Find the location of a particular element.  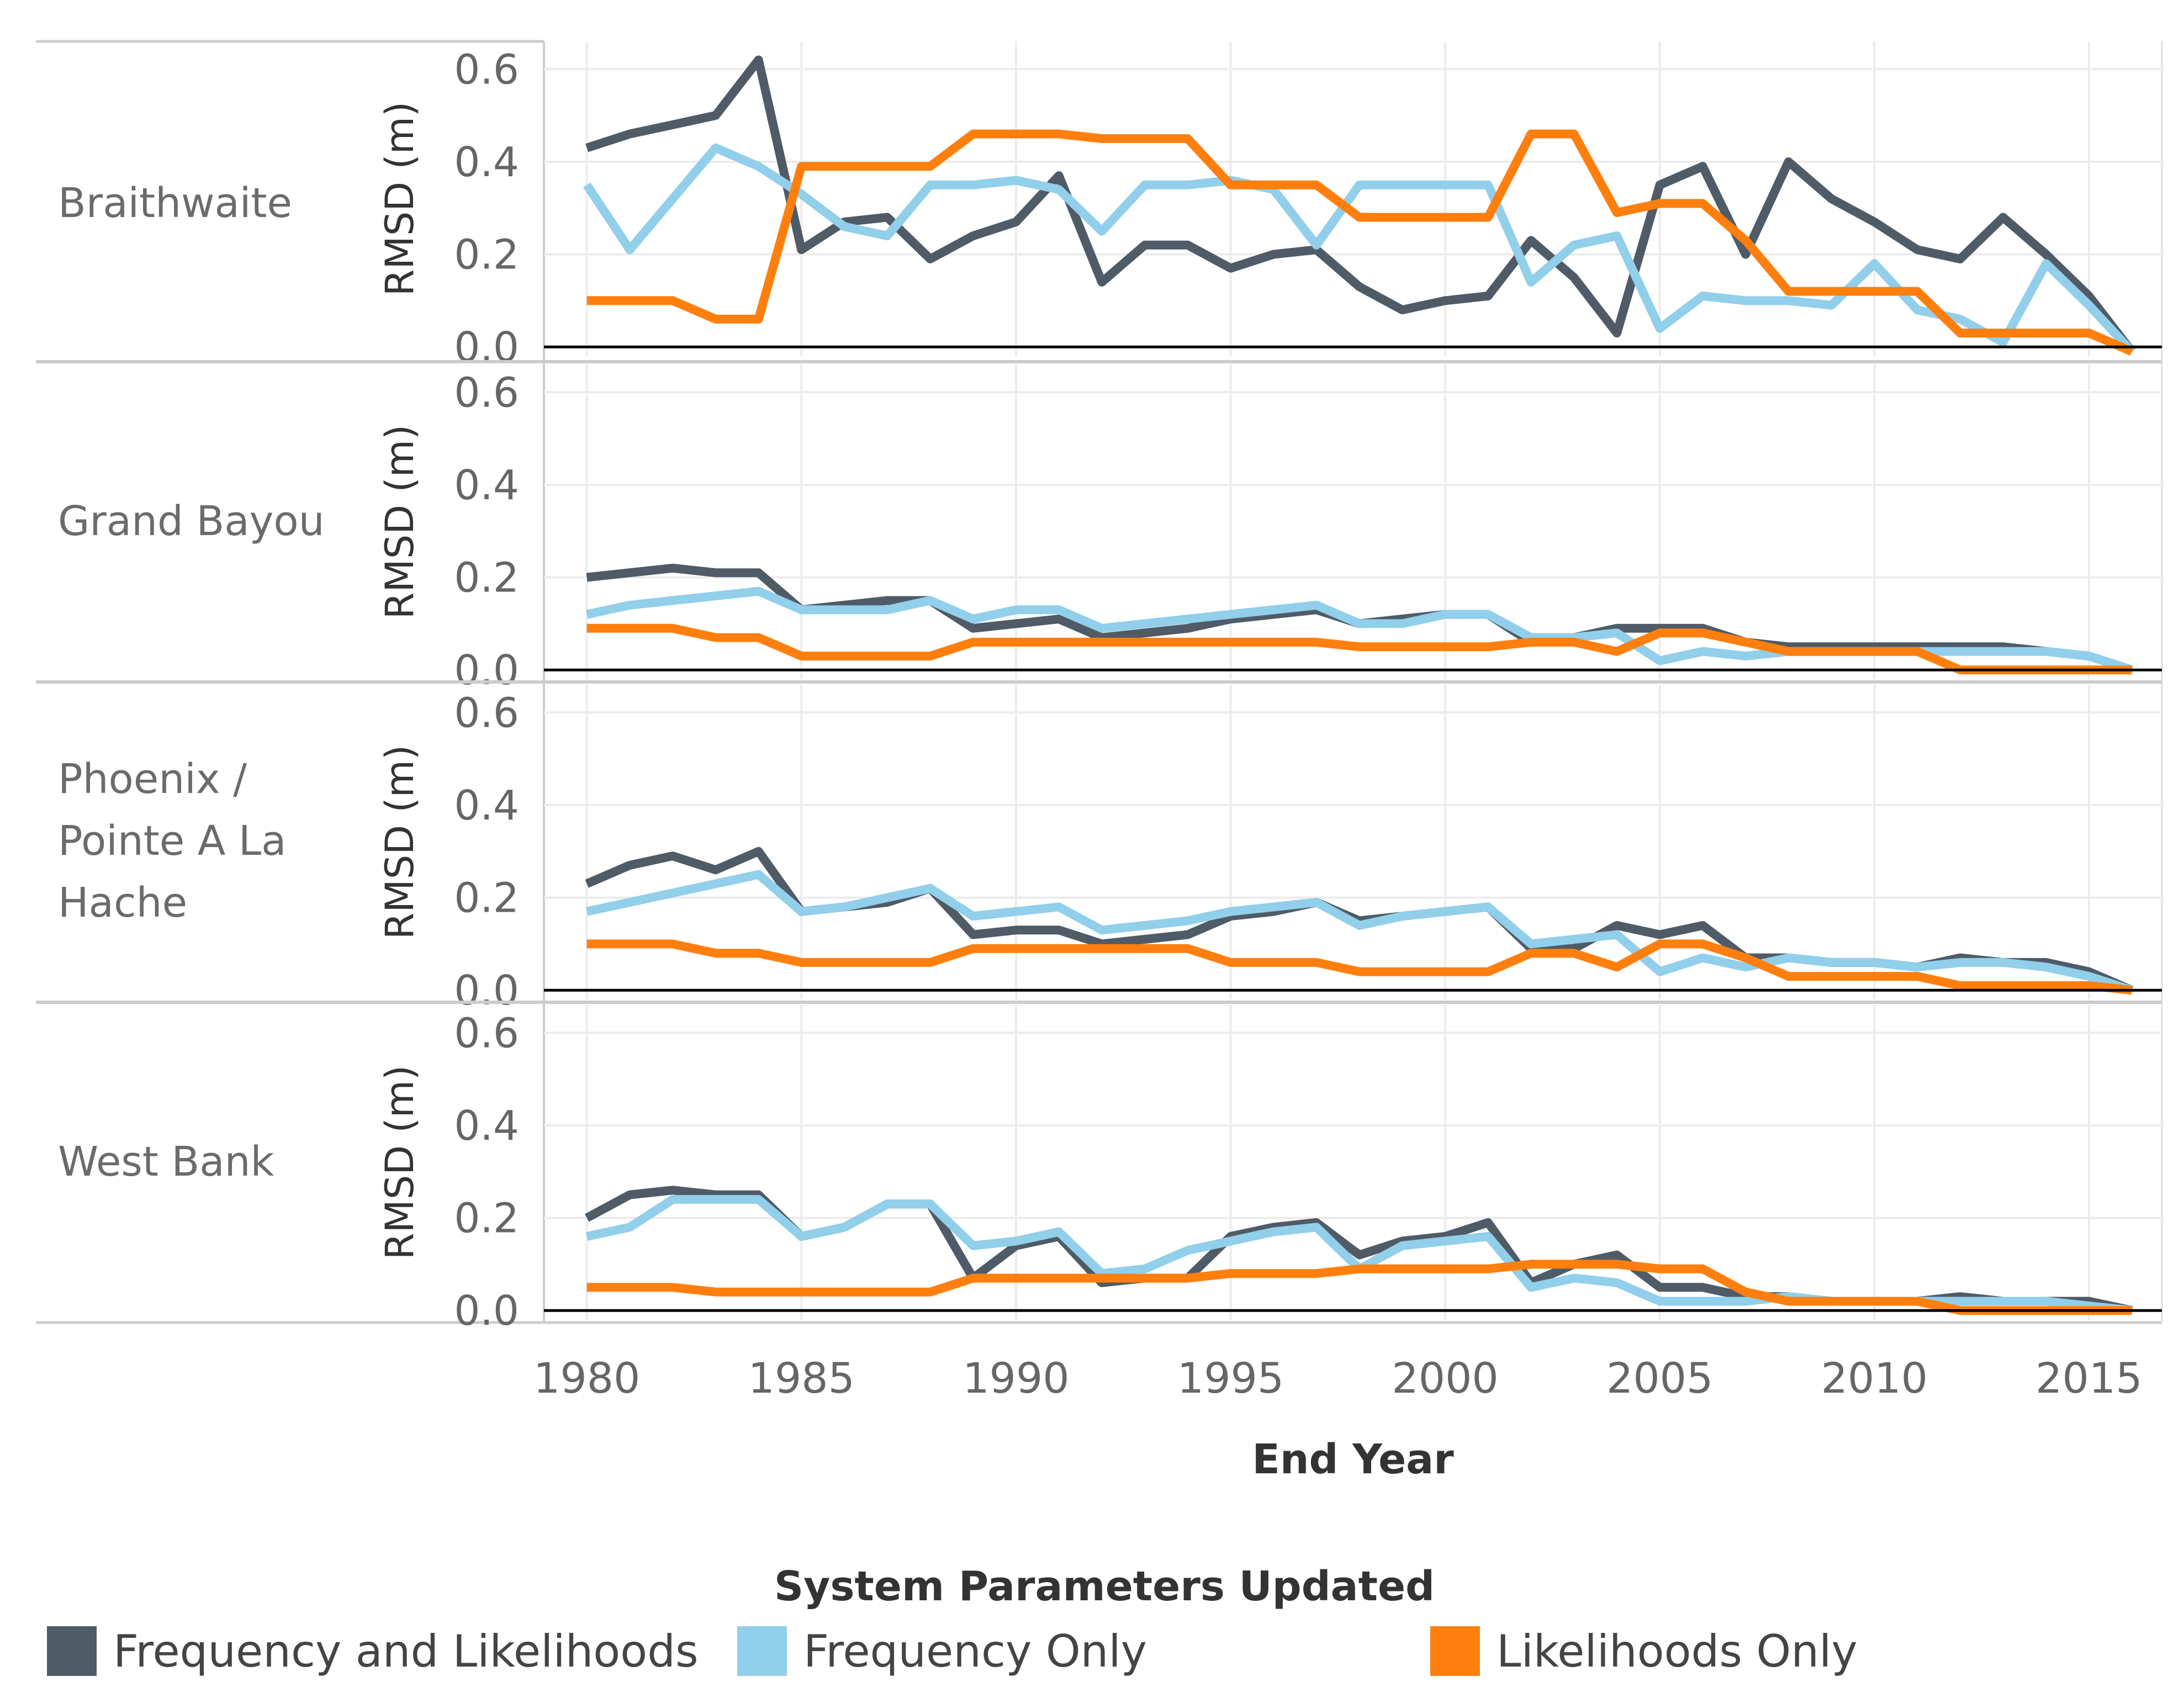

x-tick-label: 1985 is located at coordinates (801, 1378).